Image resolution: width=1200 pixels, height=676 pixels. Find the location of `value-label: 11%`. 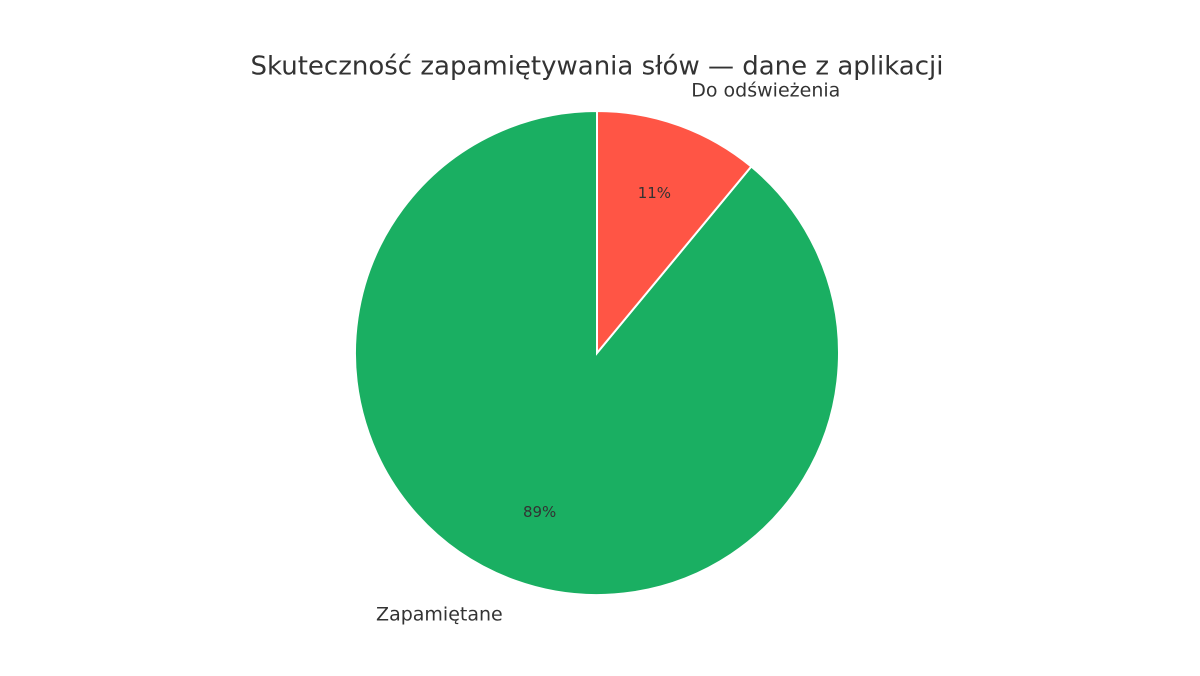

value-label: 11% is located at coordinates (654, 193).